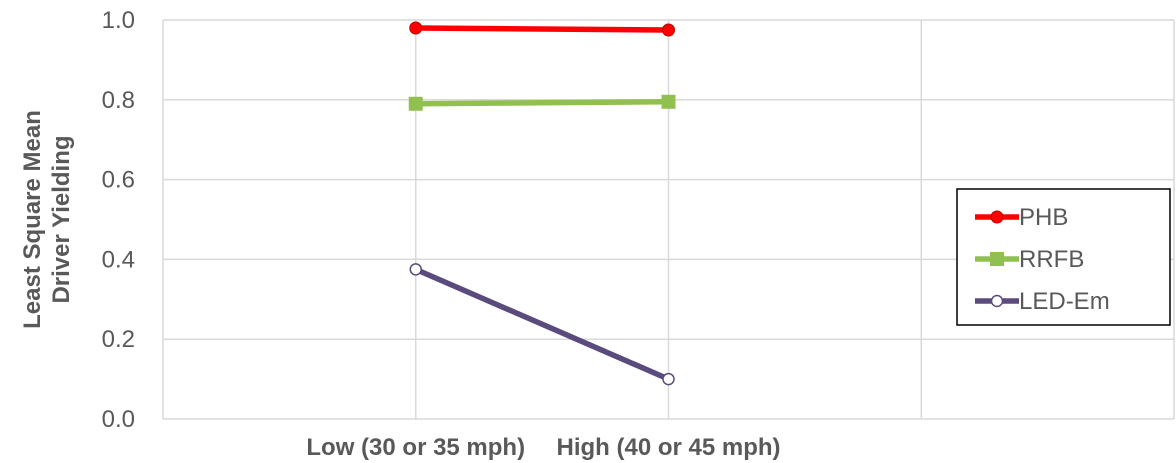  What do you see at coordinates (118, 100) in the screenshot?
I see `y-tick-label: 0.8` at bounding box center [118, 100].